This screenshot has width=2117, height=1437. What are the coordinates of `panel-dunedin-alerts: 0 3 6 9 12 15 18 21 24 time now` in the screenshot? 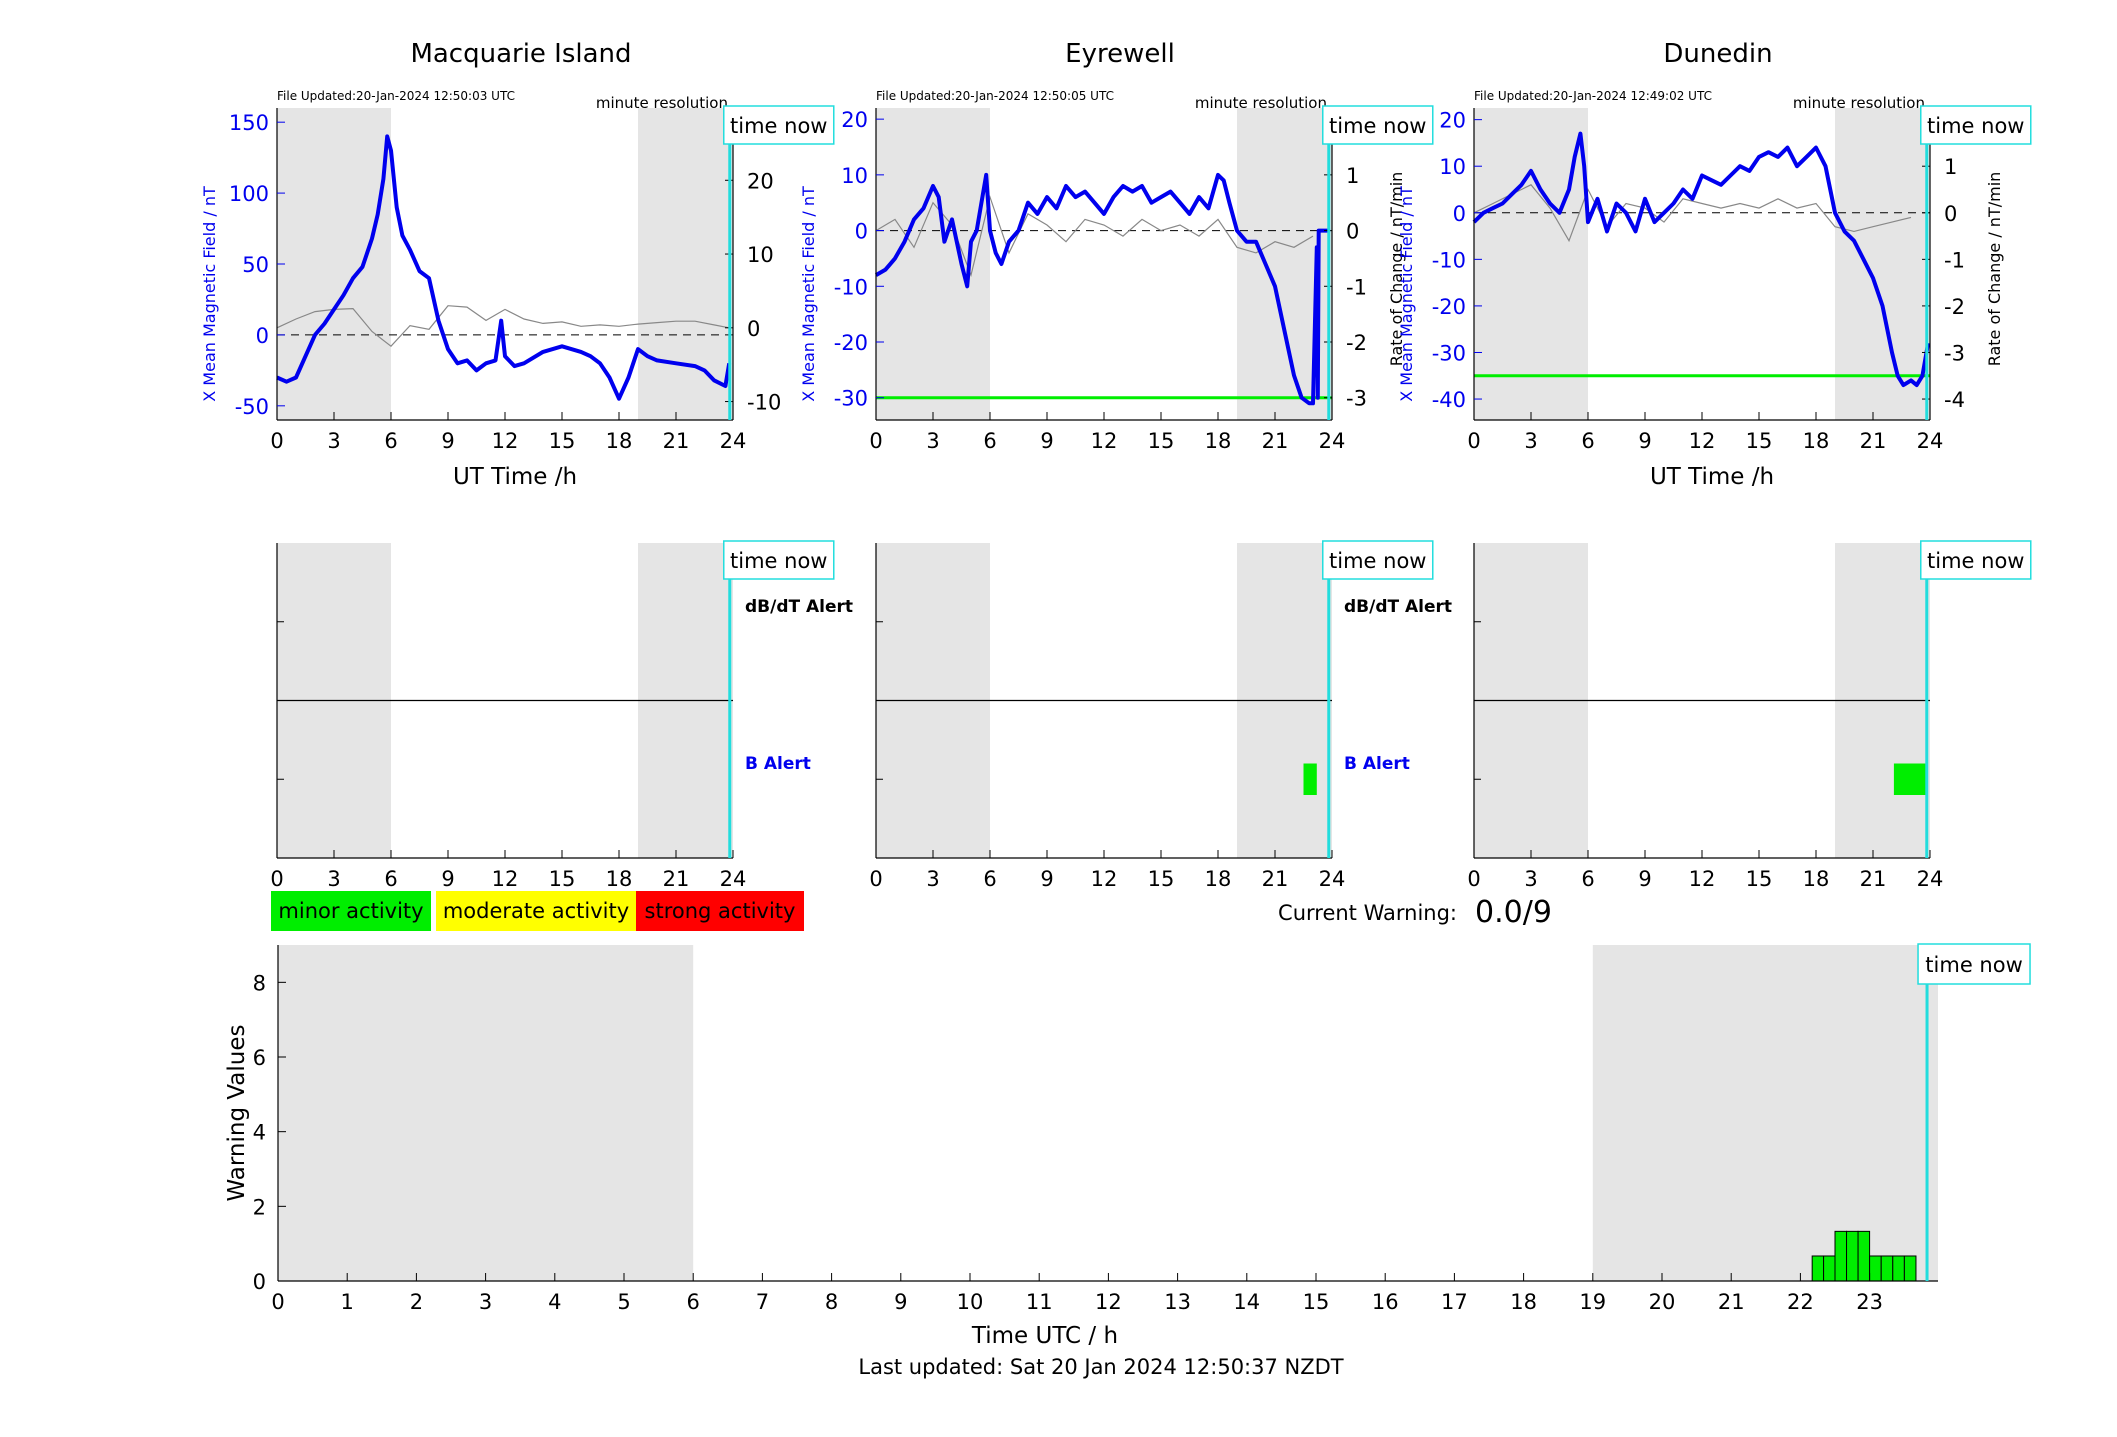 It's located at (1749, 715).